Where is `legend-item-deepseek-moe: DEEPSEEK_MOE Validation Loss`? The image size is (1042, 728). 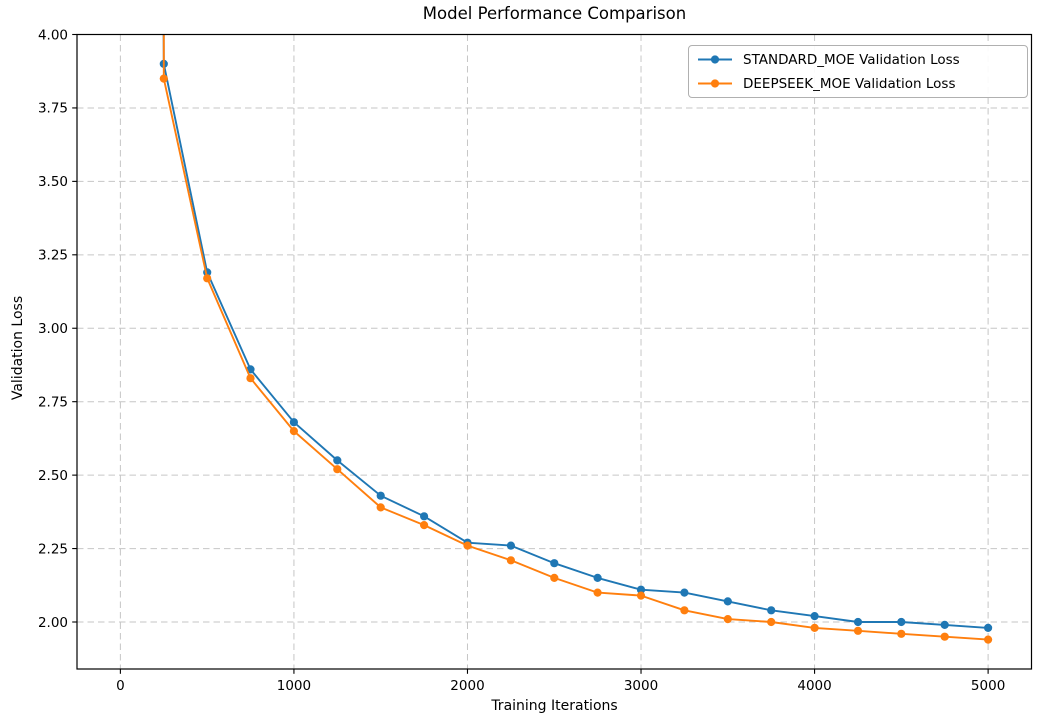
legend-item-deepseek-moe: DEEPSEEK_MOE Validation Loss is located at coordinates (861, 83).